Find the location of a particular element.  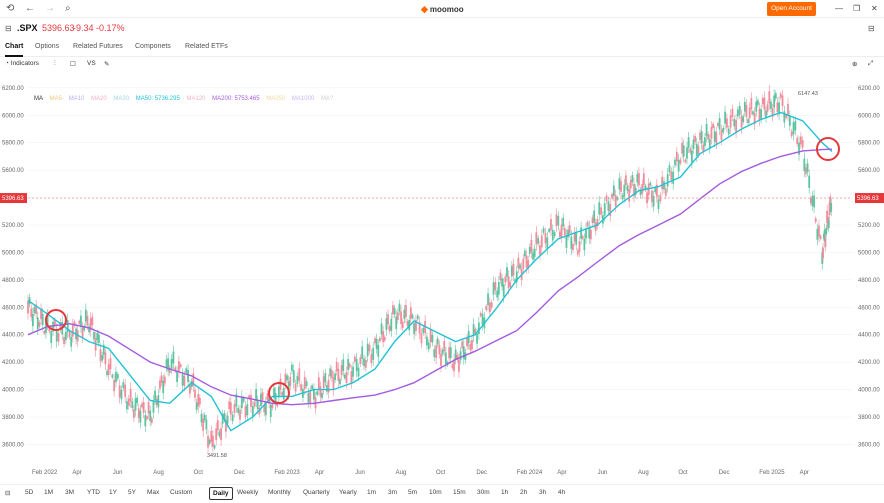

tab-componets: Componets is located at coordinates (153, 46).